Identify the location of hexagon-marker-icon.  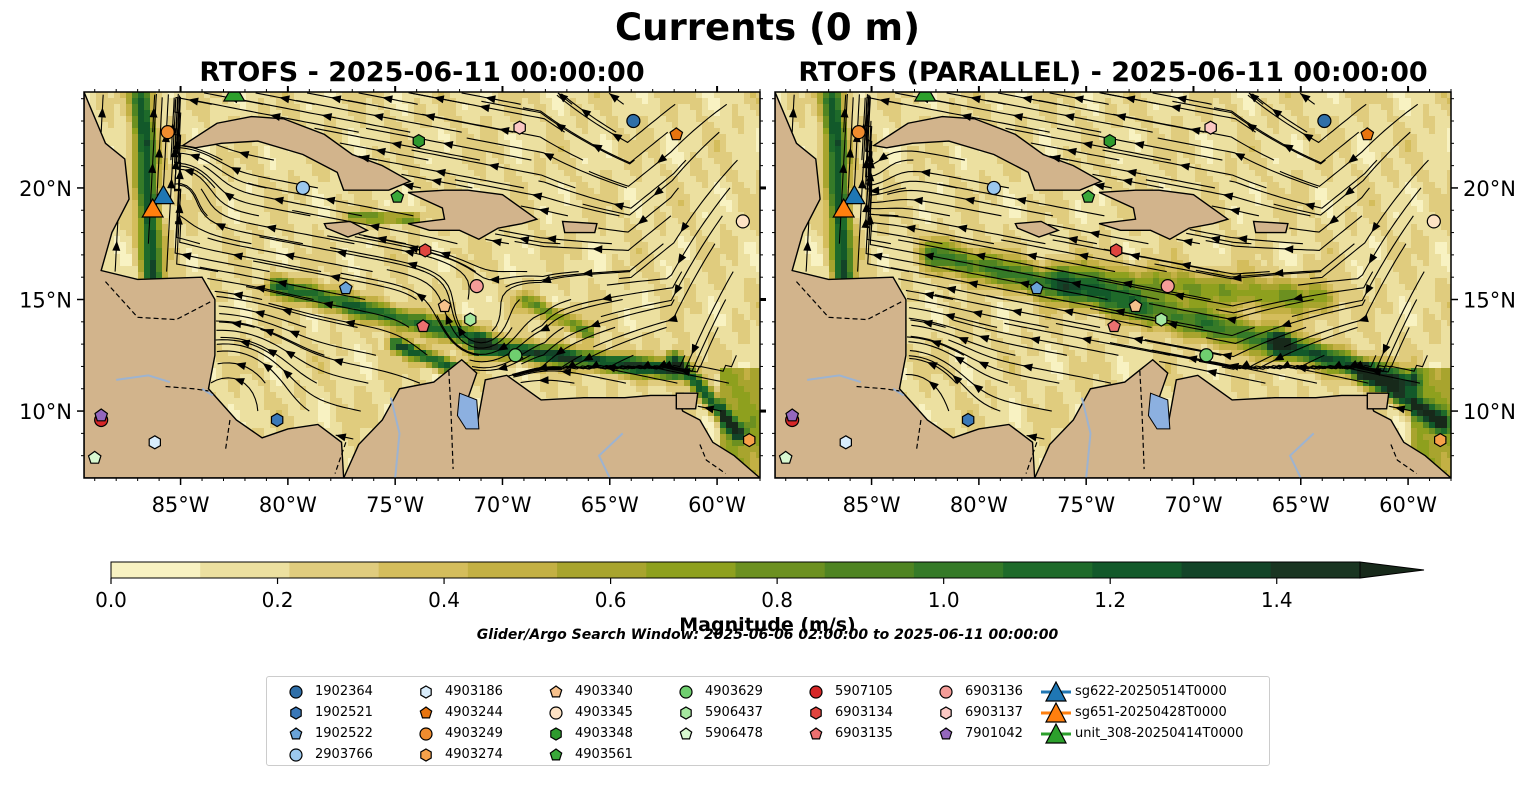
(296, 712).